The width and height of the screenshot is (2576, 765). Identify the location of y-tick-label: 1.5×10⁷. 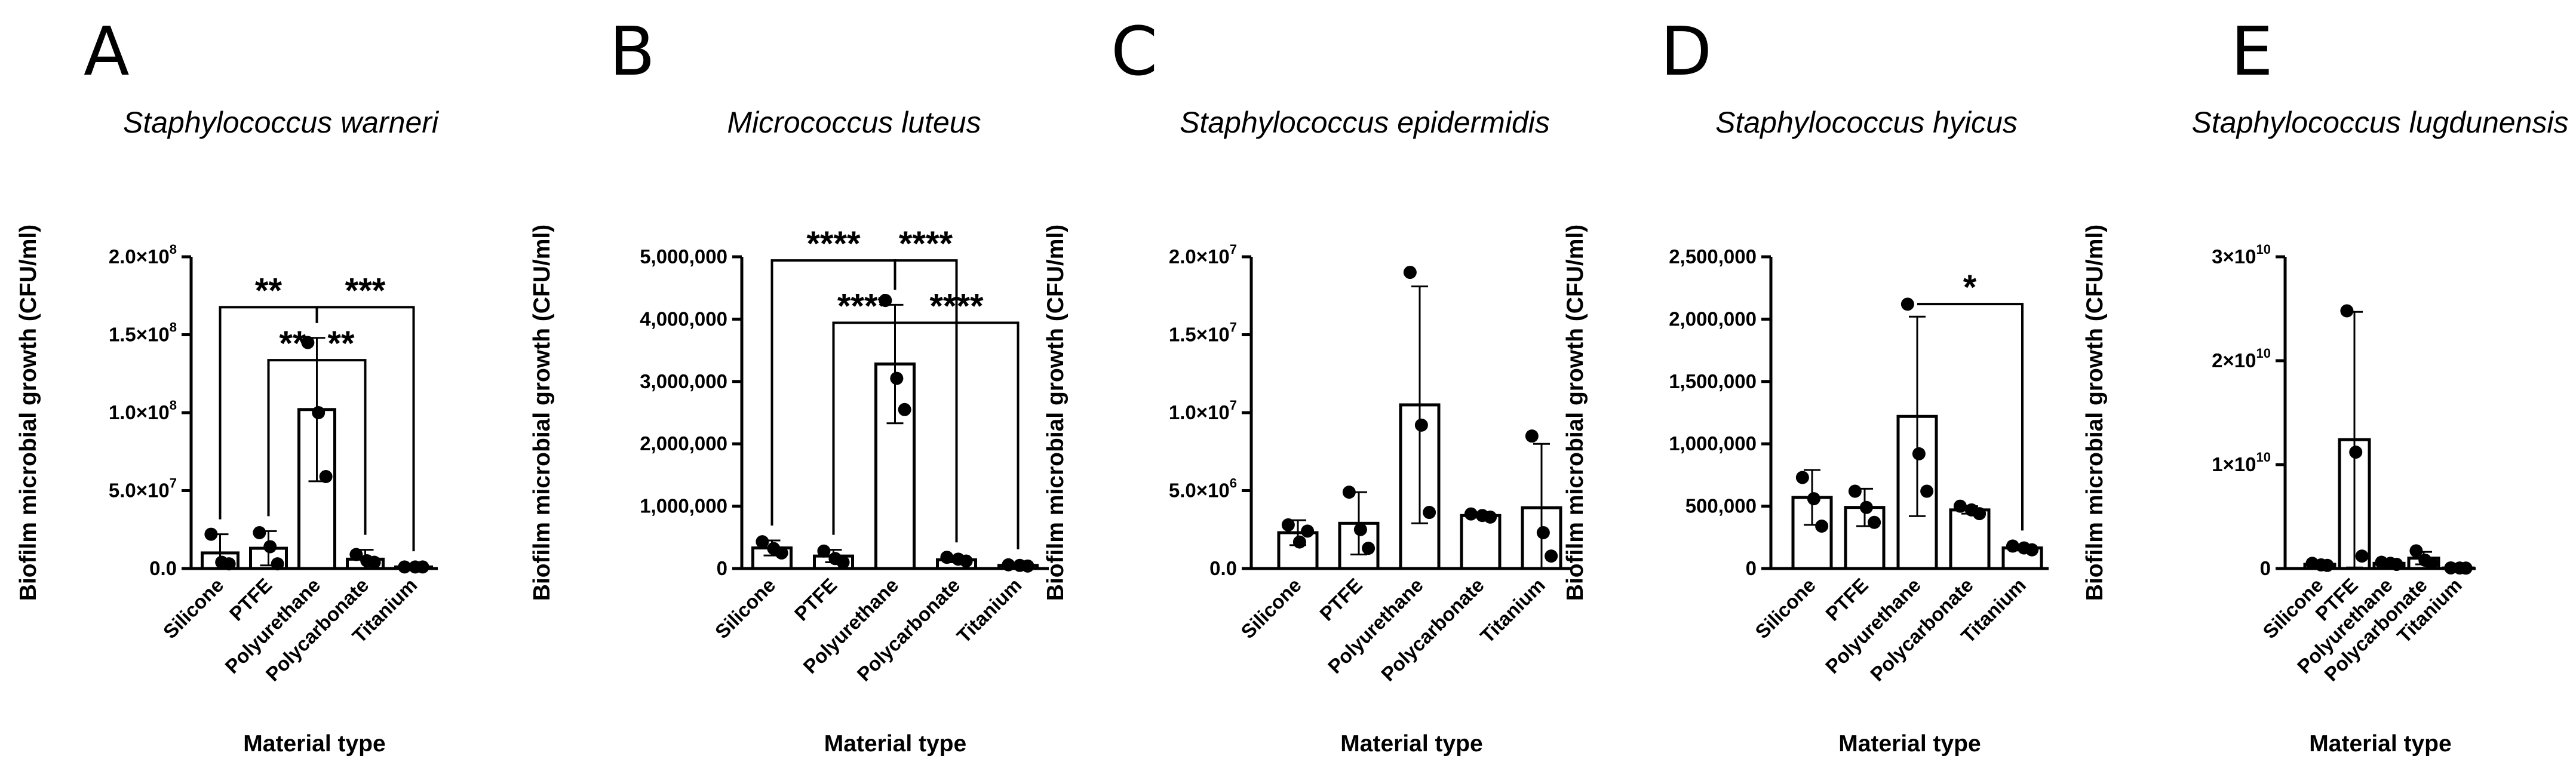
(1203, 333).